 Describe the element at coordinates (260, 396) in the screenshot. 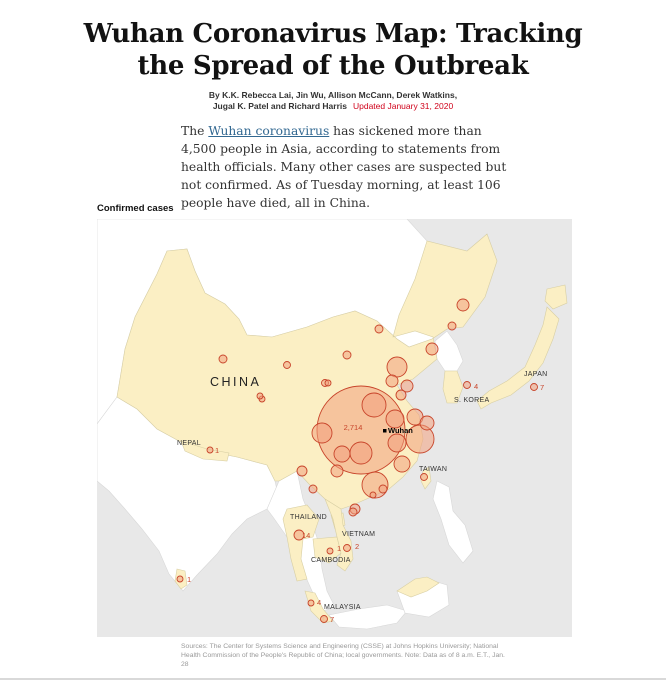

I see `bubble-xizang` at that location.